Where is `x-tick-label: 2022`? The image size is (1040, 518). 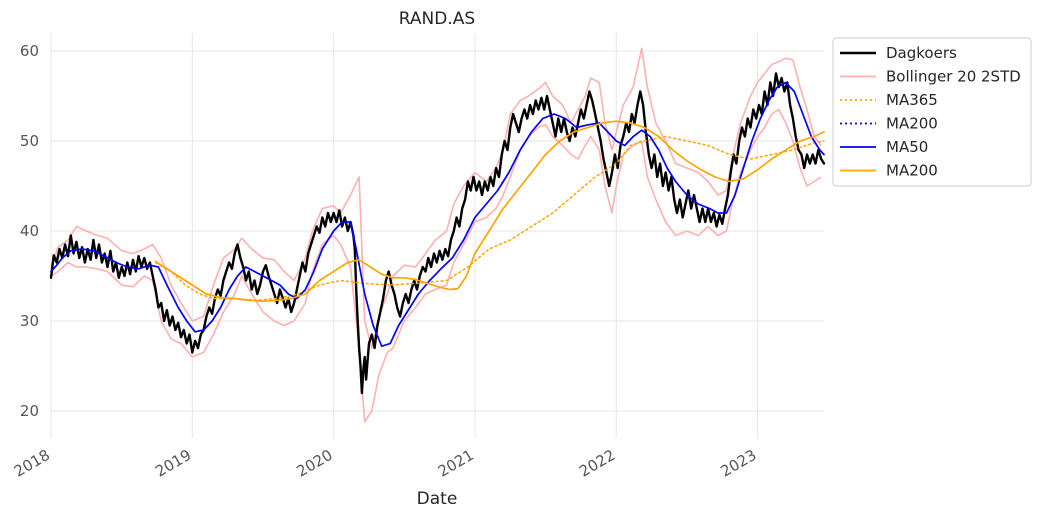
x-tick-label: 2022 is located at coordinates (597, 463).